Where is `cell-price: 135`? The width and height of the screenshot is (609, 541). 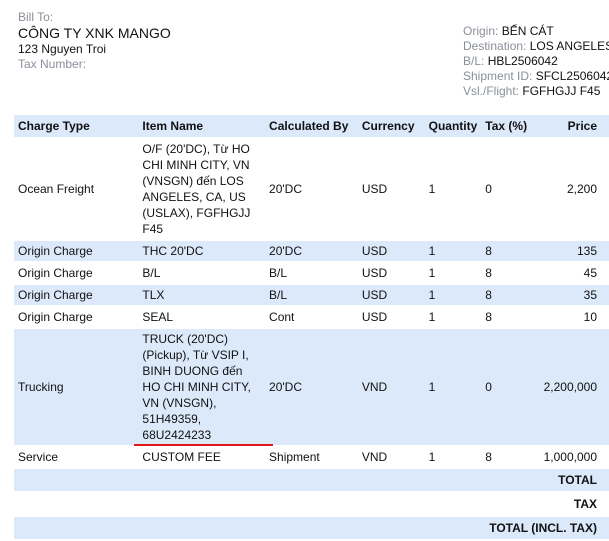 cell-price: 135 is located at coordinates (572, 251).